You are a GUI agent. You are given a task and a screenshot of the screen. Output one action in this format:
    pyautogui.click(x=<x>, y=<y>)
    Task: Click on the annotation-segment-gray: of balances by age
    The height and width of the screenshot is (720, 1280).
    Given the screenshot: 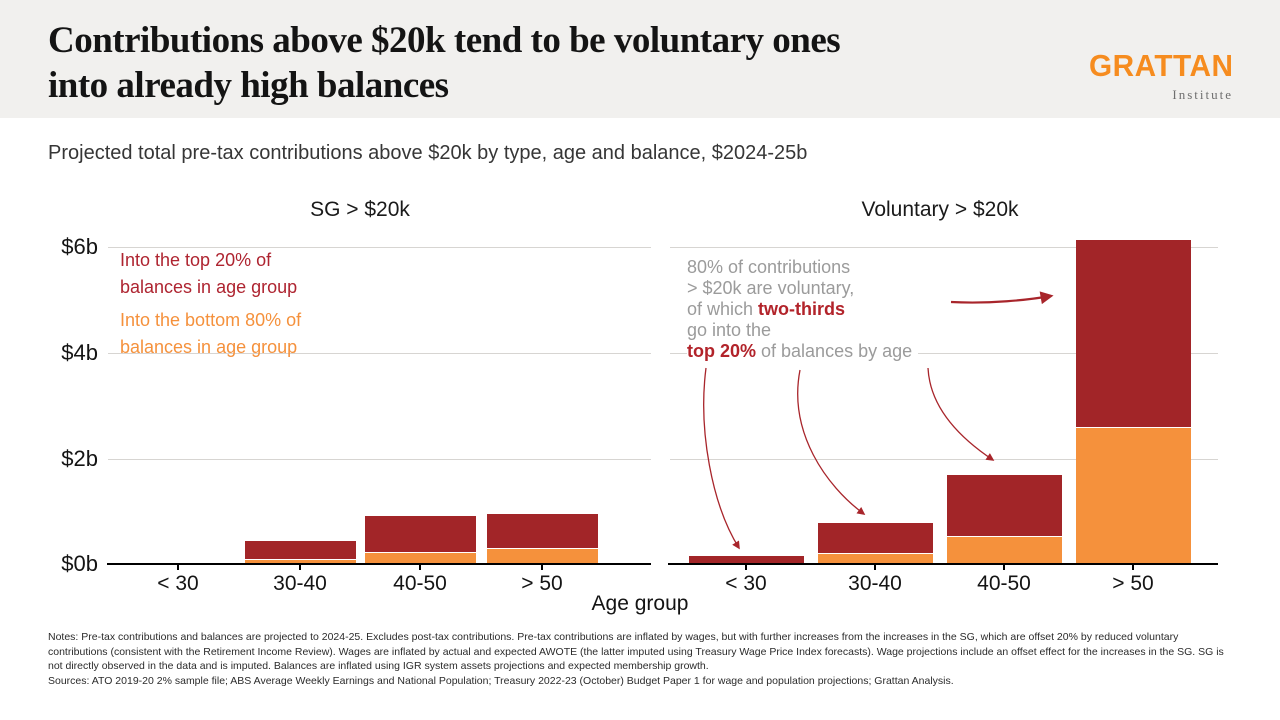 What is the action you would take?
    pyautogui.click(x=834, y=351)
    